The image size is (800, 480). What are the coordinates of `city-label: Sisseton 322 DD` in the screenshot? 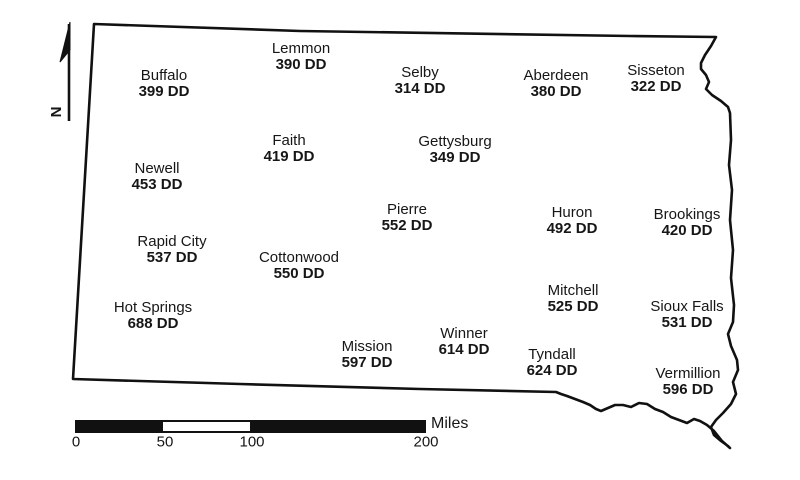 It's located at (656, 79).